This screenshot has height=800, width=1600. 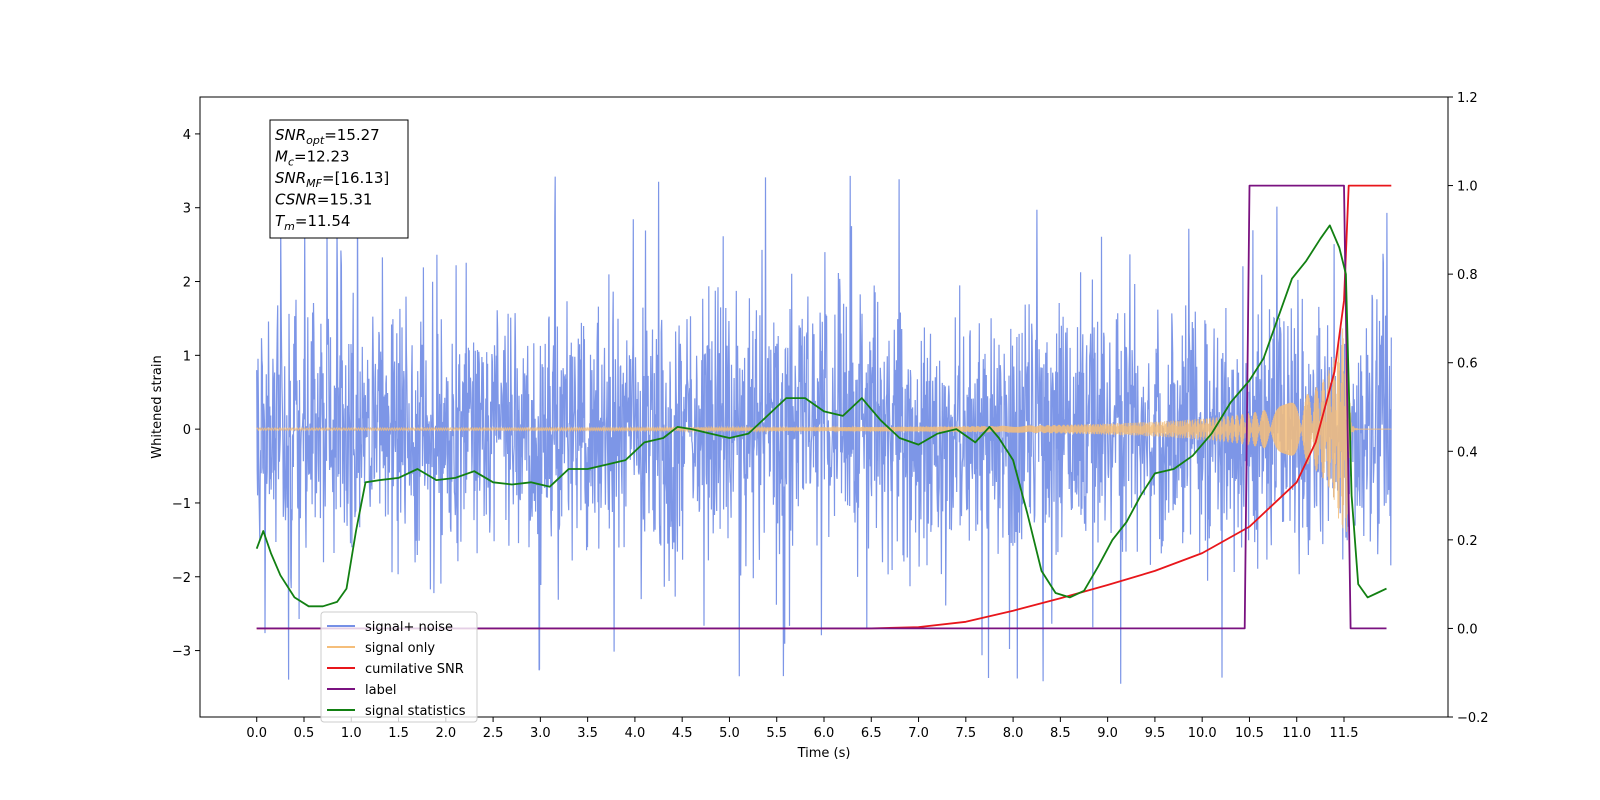 What do you see at coordinates (323, 221) in the screenshot?
I see `annotation-value: =11.54` at bounding box center [323, 221].